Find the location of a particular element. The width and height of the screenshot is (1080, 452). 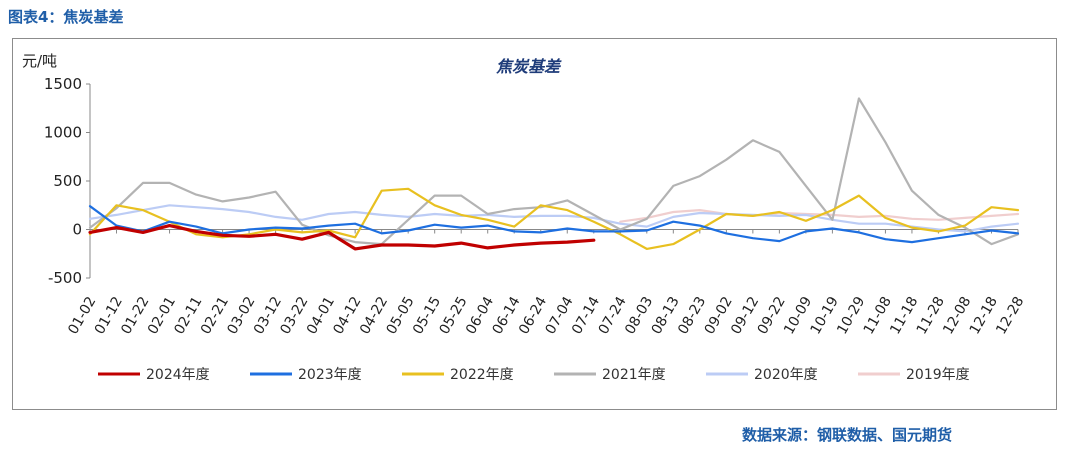

y-tick-label: -500 is located at coordinates (65, 278).